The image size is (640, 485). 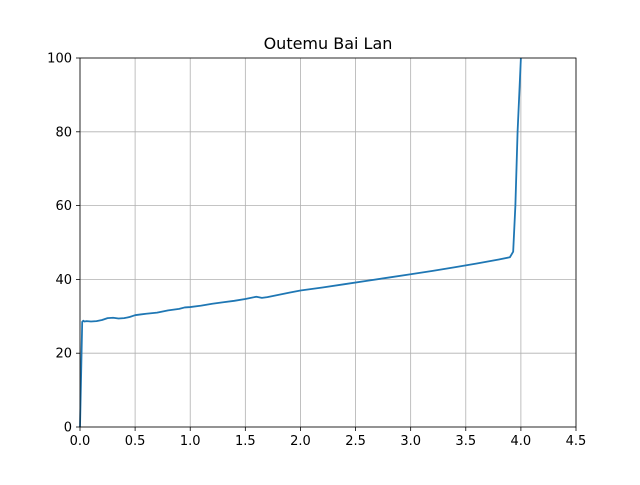 What do you see at coordinates (245, 441) in the screenshot?
I see `x-tick-label: 1.5` at bounding box center [245, 441].